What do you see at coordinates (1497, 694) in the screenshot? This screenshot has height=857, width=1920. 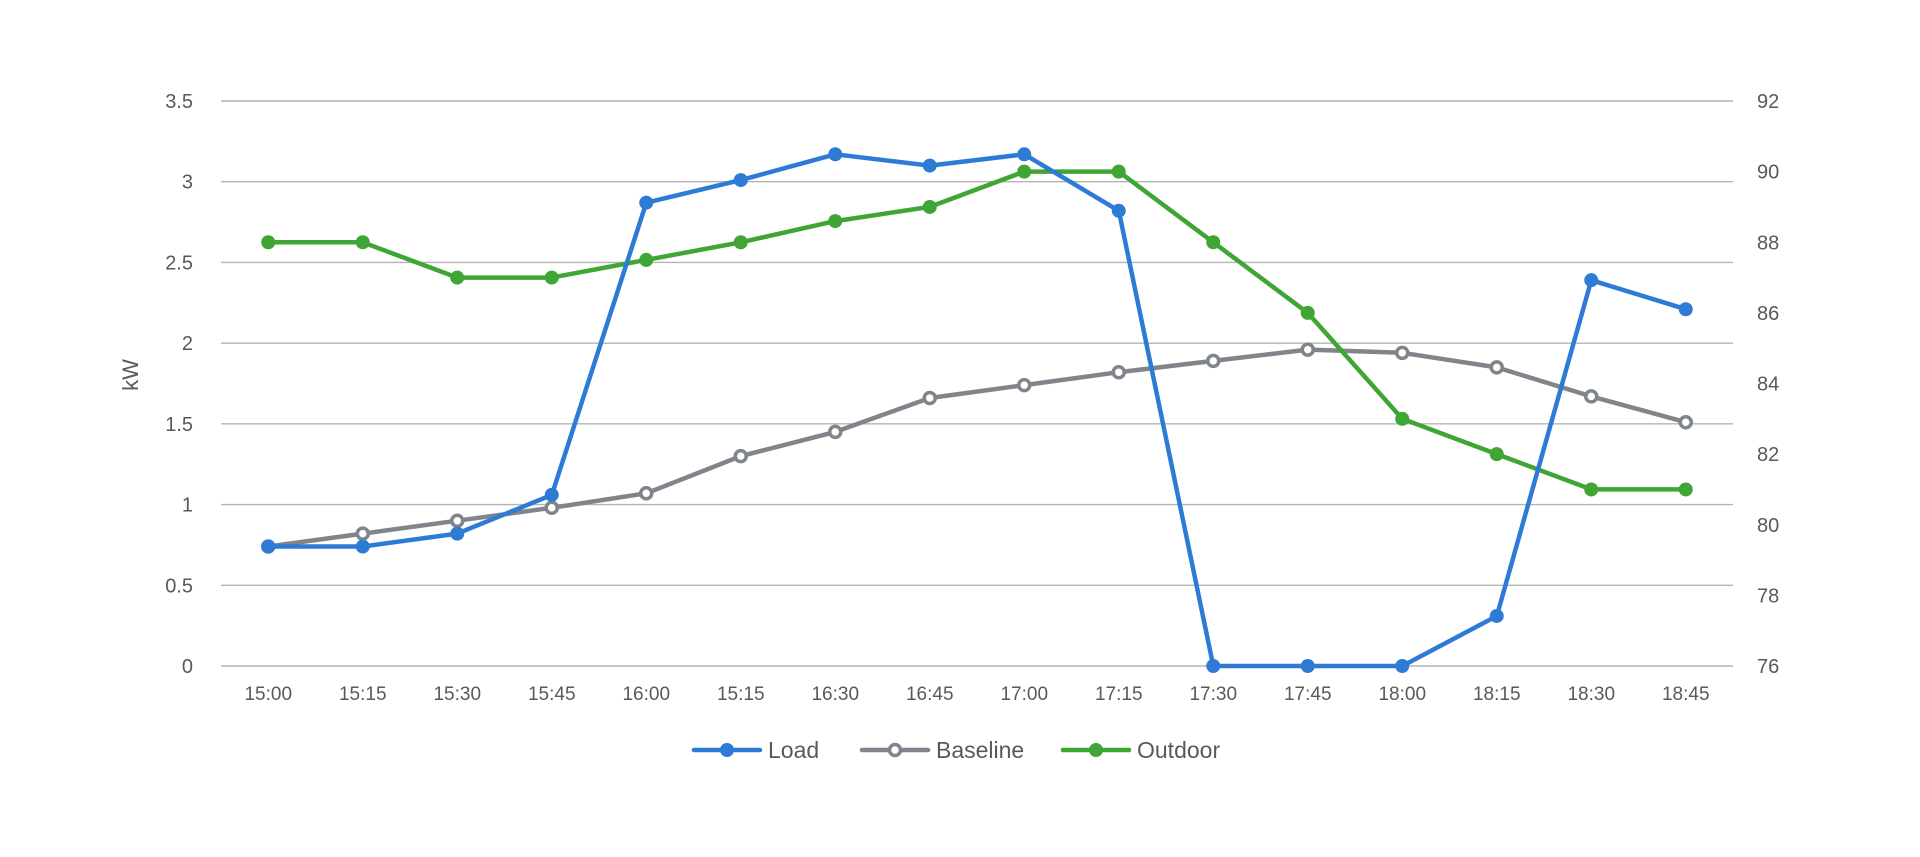 I see `x-tick-label: 18:15` at bounding box center [1497, 694].